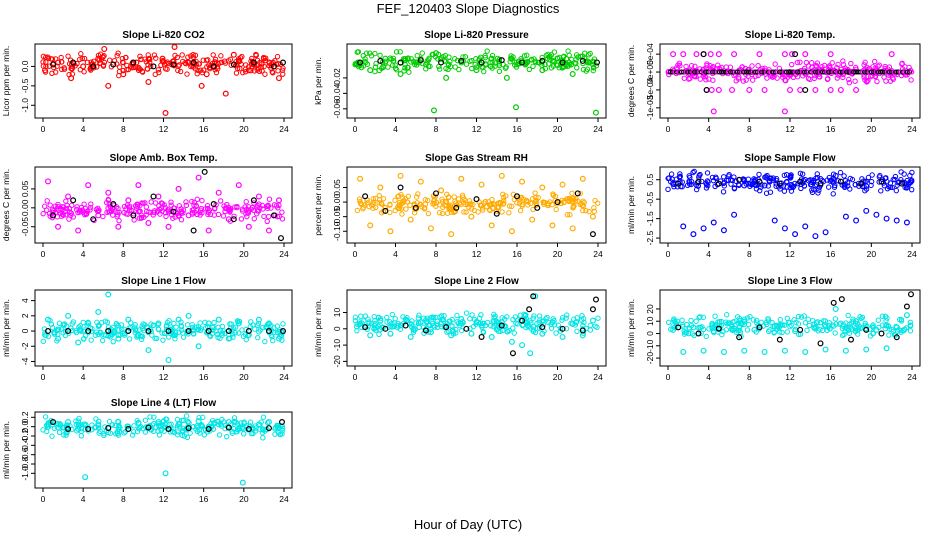 This screenshot has height=540, width=936. Describe the element at coordinates (25, 361) in the screenshot. I see `y-tick-label: -4` at that location.